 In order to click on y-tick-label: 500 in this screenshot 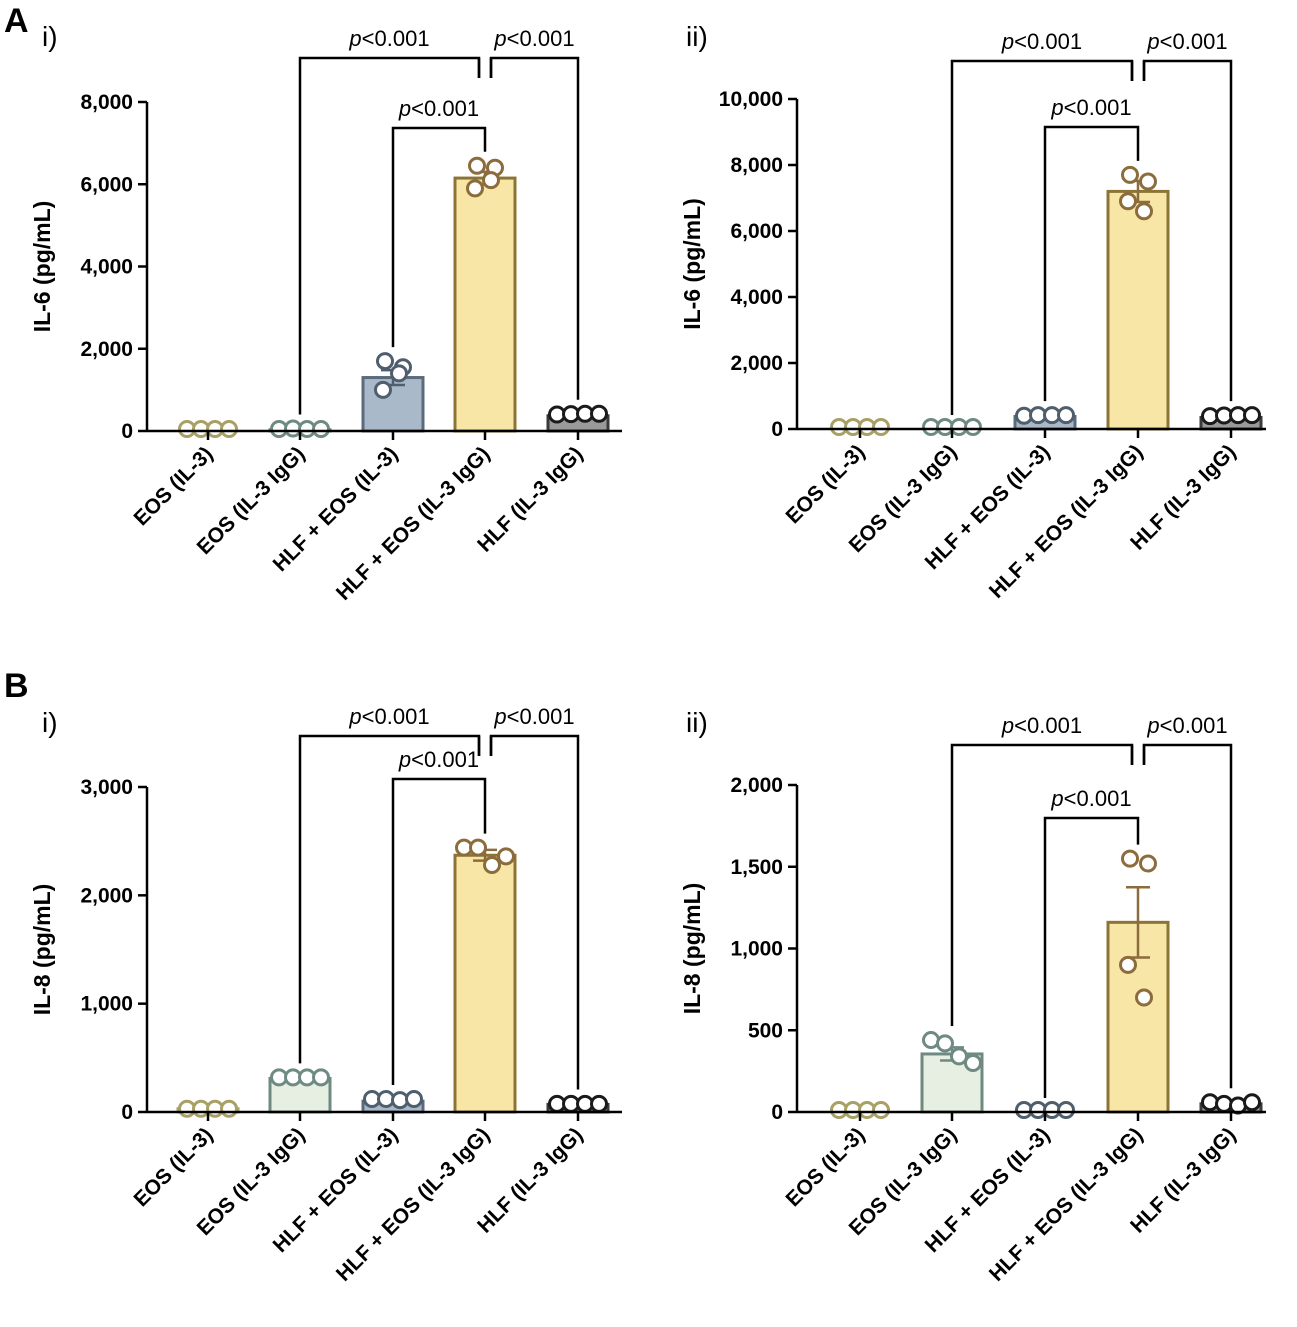, I will do `click(765, 1030)`.